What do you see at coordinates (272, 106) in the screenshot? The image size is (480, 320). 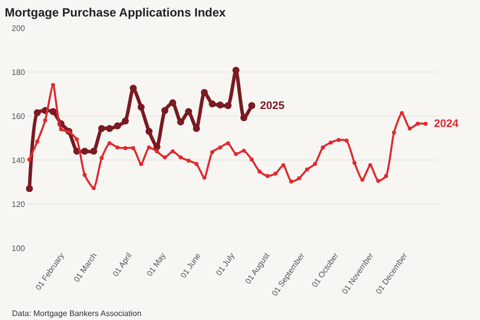 I see `series-label: 2025` at bounding box center [272, 106].